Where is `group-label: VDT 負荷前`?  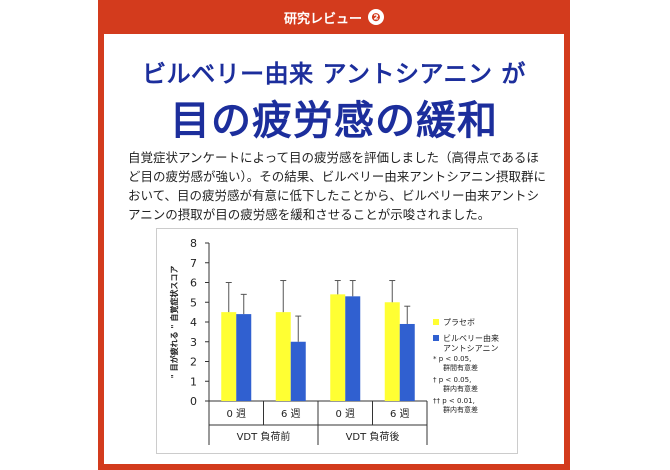
group-label: VDT 負荷前 is located at coordinates (264, 436).